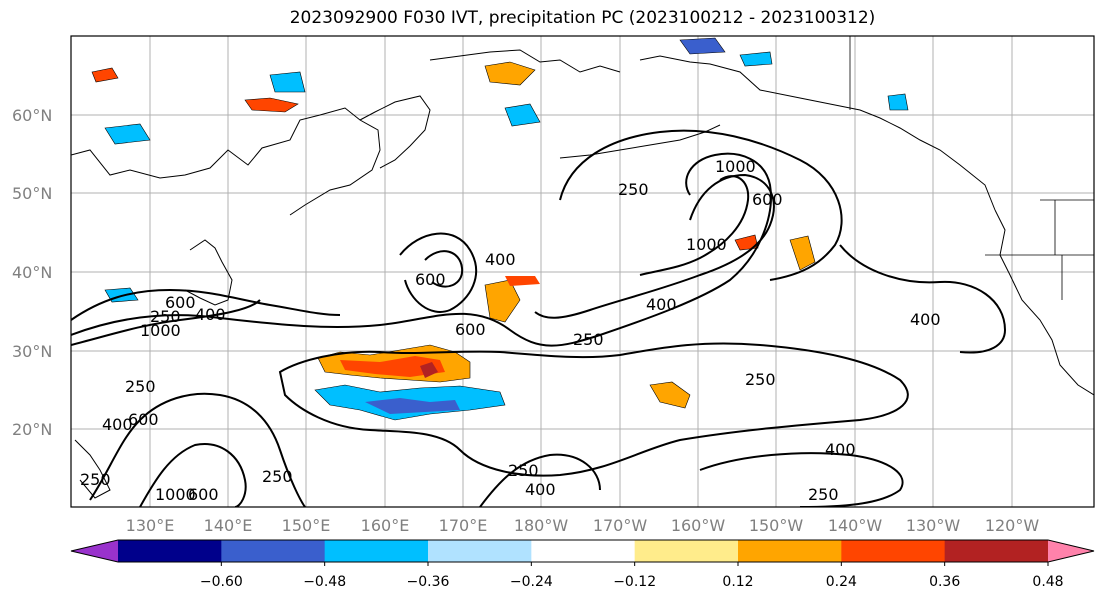 The image size is (1105, 601). Describe the element at coordinates (522, 281) in the screenshot. I see `precip-patch-midlat` at that location.